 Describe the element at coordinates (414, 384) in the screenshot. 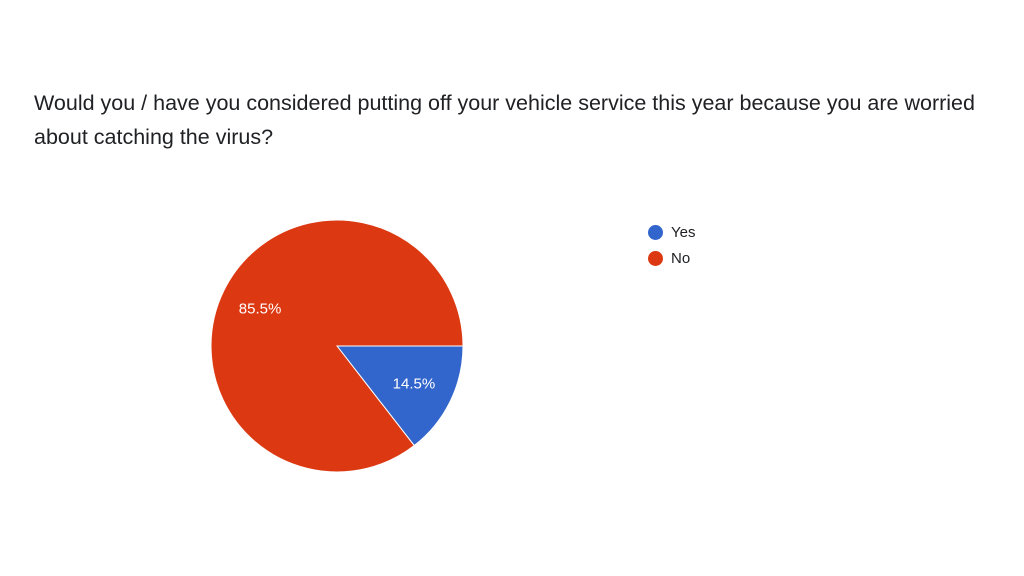

I see `pie-label-yes: 14.5%` at that location.